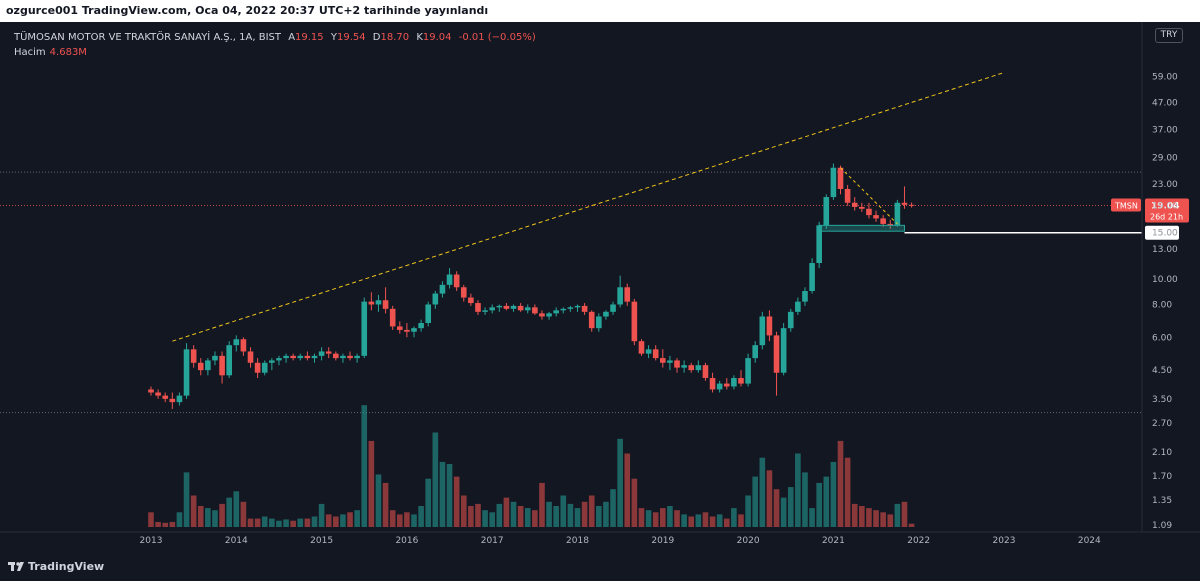  What do you see at coordinates (1162, 371) in the screenshot?
I see `price-tick-label: 4.50` at bounding box center [1162, 371].